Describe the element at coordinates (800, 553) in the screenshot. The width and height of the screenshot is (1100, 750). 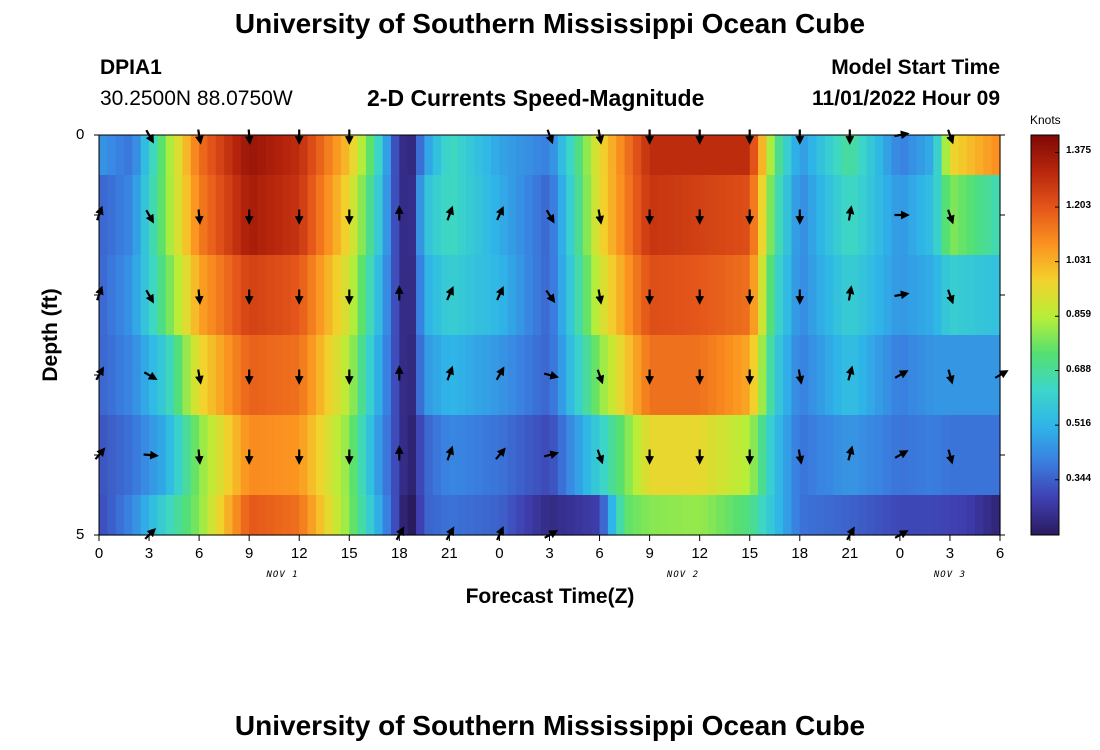
I see `x-tick-label: 18` at that location.